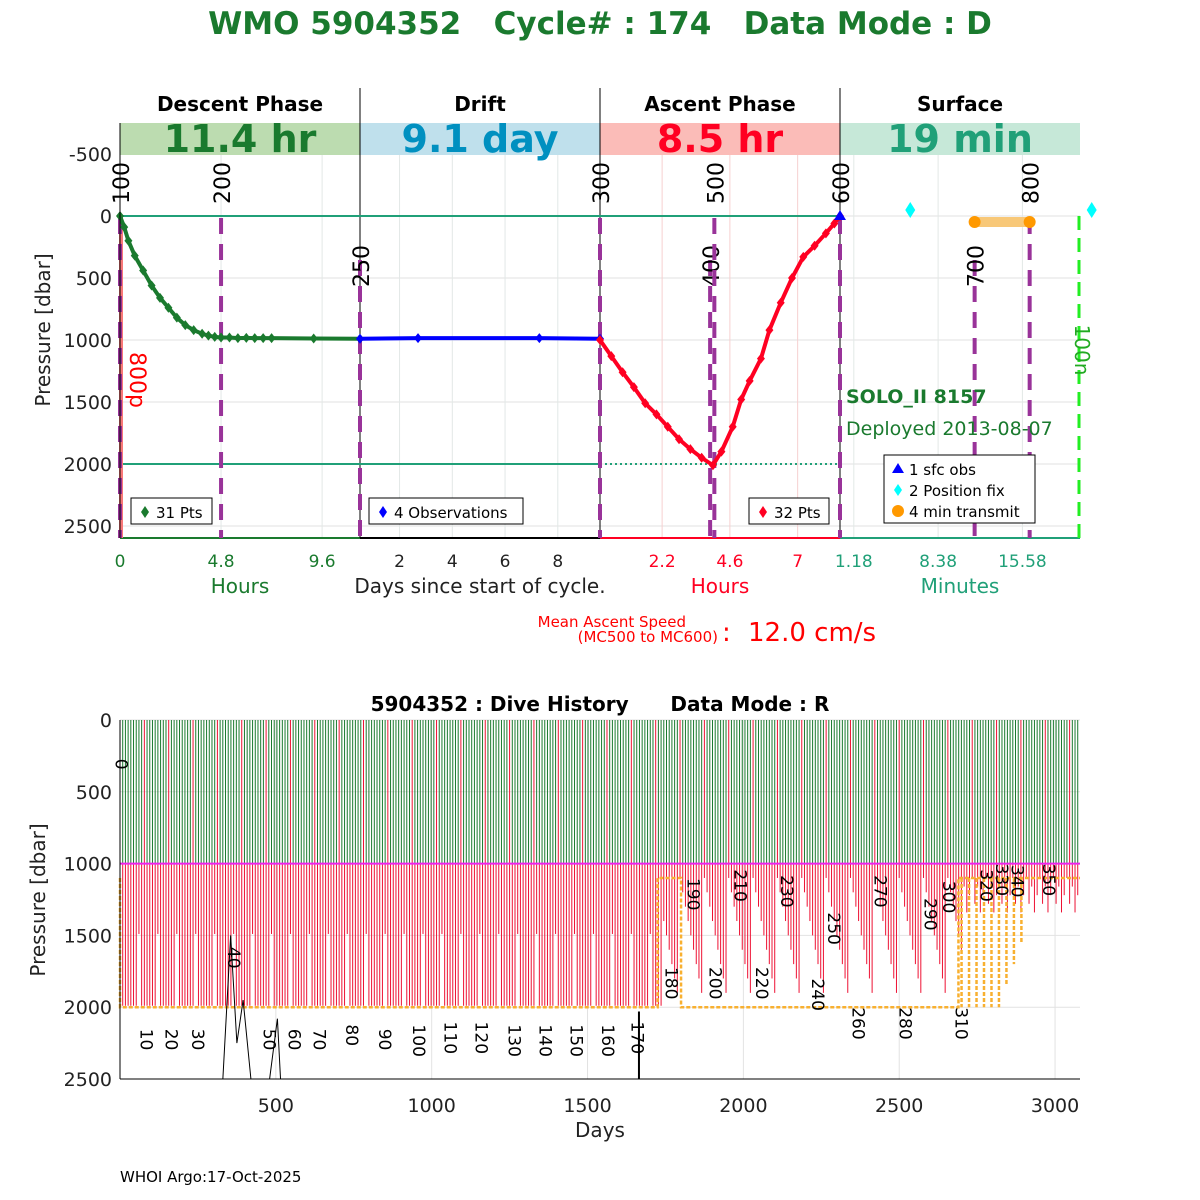  What do you see at coordinates (720, 586) in the screenshot?
I see `x-axis-label: Hours` at bounding box center [720, 586].